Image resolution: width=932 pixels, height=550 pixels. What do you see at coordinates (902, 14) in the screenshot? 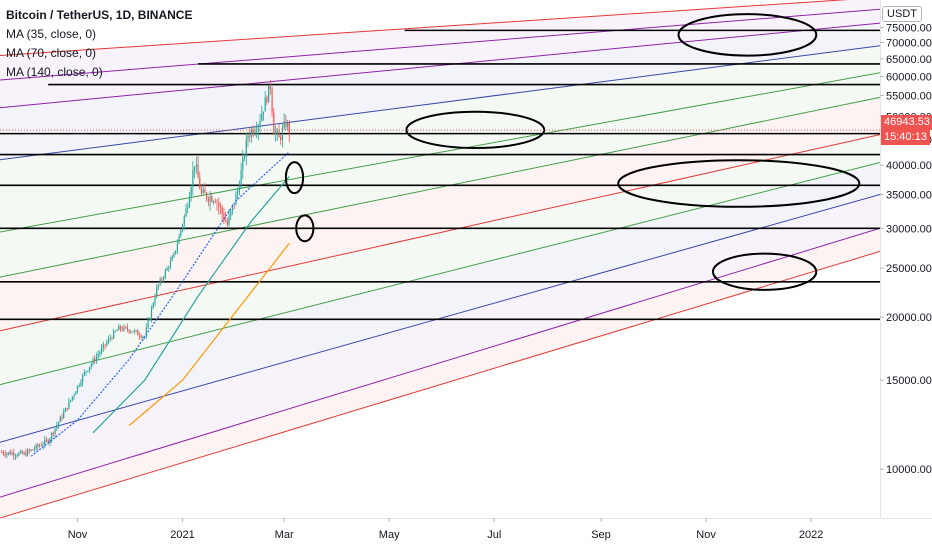
I see `currency-selector: USDT` at bounding box center [902, 14].